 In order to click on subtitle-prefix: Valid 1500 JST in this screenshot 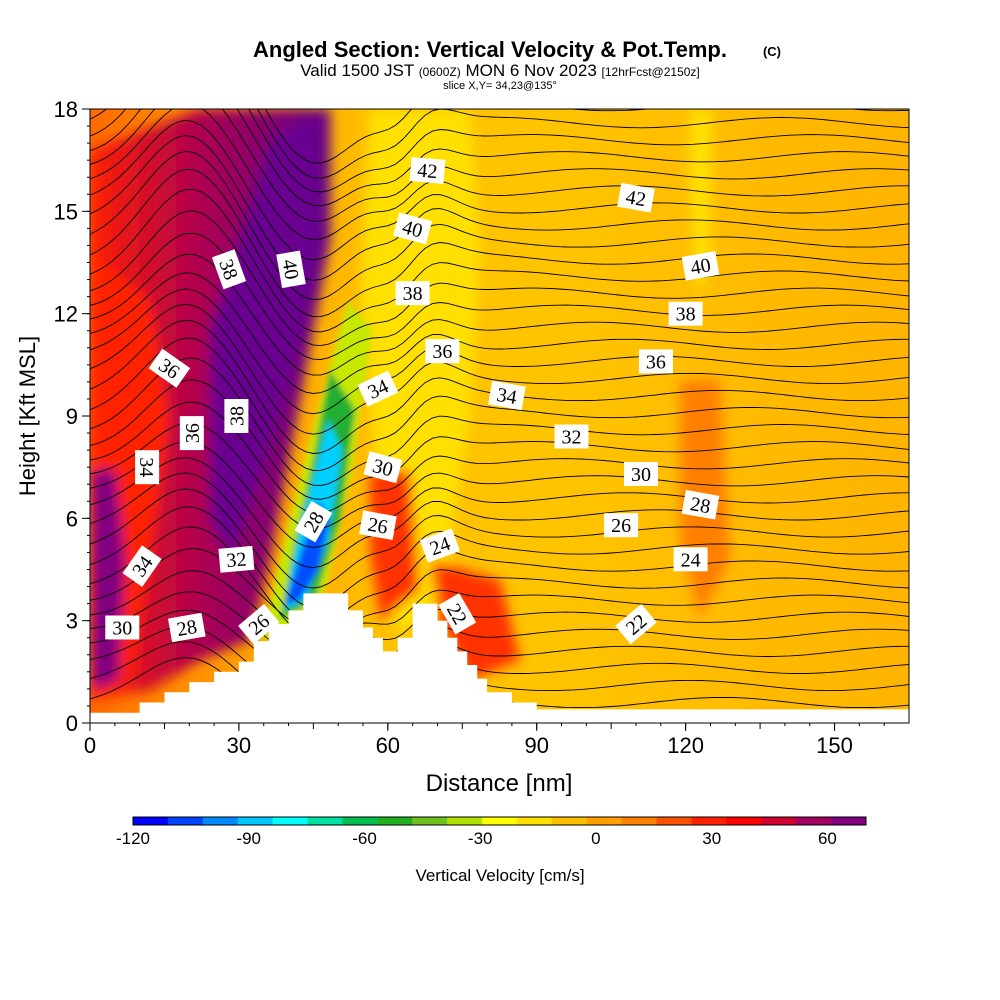, I will do `click(357, 70)`.